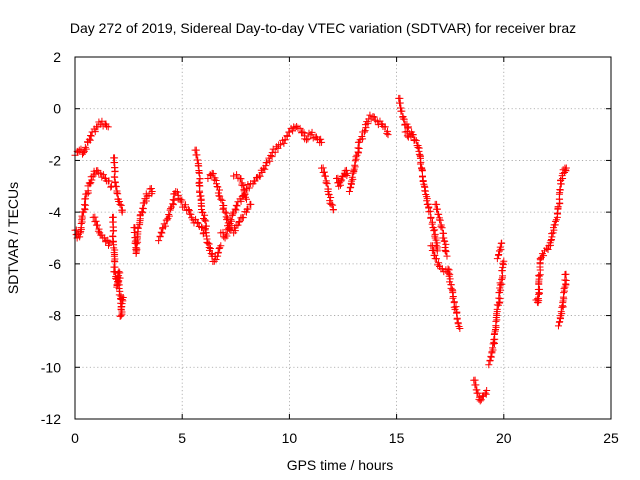 The image size is (640, 480). I want to click on y-axis-label: SDTVAR / TECUs, so click(13, 238).